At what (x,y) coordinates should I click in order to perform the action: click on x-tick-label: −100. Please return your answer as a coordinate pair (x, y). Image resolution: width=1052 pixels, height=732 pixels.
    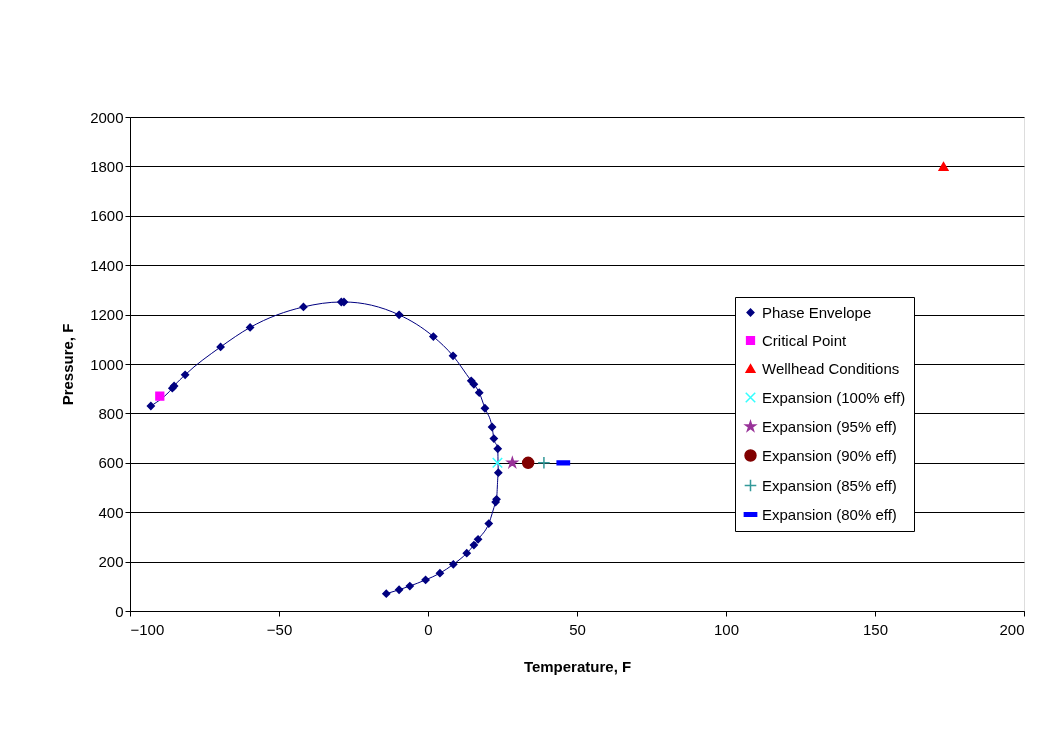
    Looking at the image, I should click on (147, 629).